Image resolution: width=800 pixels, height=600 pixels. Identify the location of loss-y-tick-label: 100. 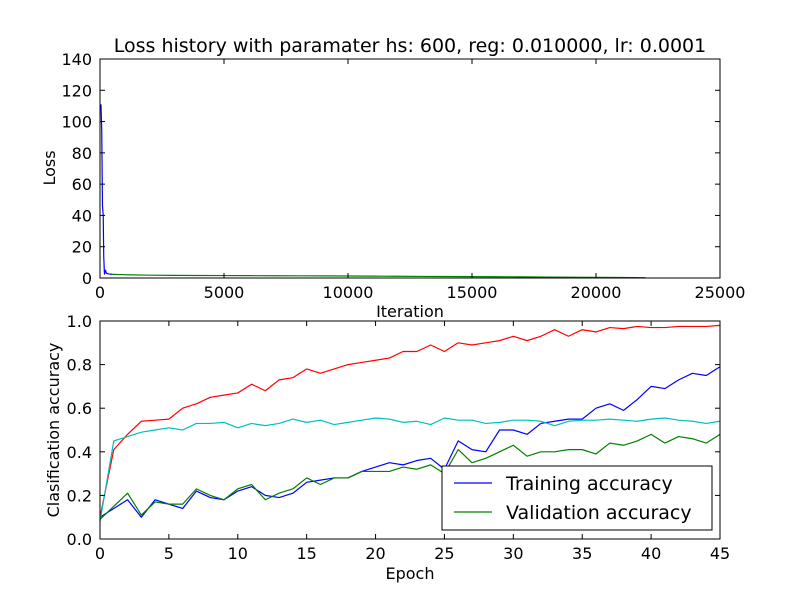
(76, 122).